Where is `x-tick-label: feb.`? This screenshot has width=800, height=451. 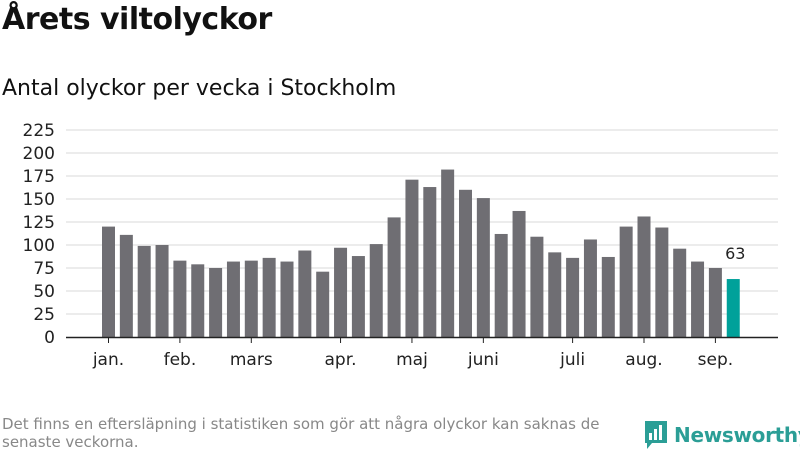
x-tick-label: feb. is located at coordinates (180, 360).